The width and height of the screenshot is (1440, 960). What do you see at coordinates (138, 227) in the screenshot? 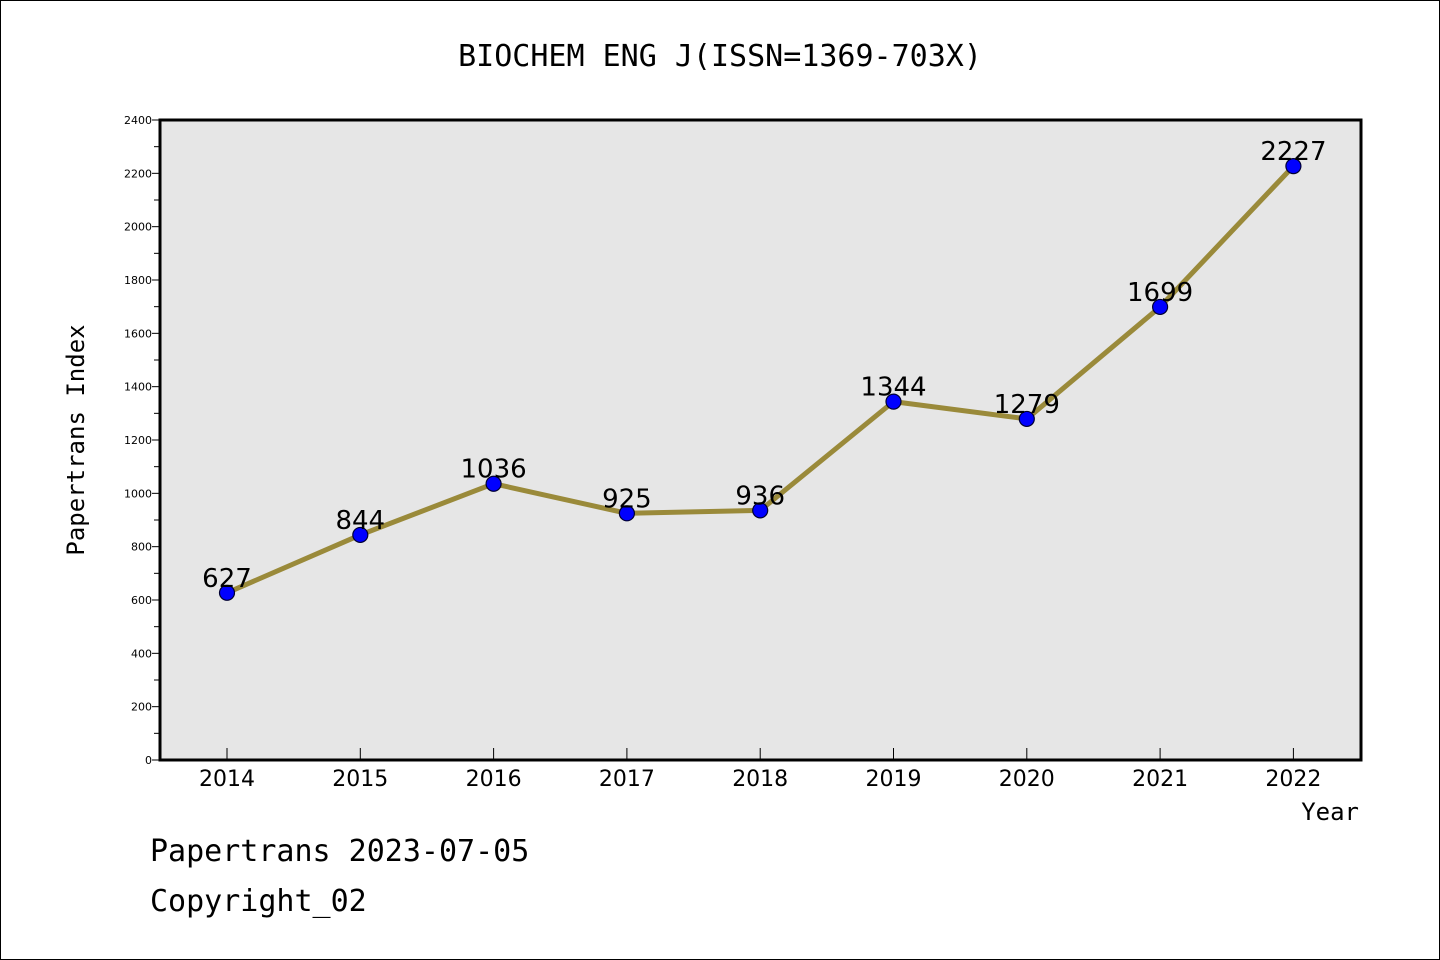
I see `y-tick-label: 2000` at bounding box center [138, 227].